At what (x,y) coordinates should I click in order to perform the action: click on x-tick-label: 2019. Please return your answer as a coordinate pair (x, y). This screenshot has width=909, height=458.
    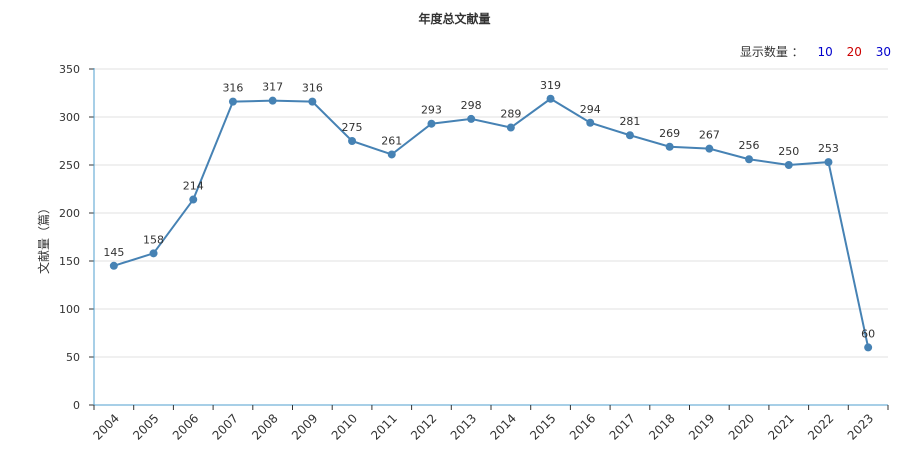
    Looking at the image, I should click on (701, 426).